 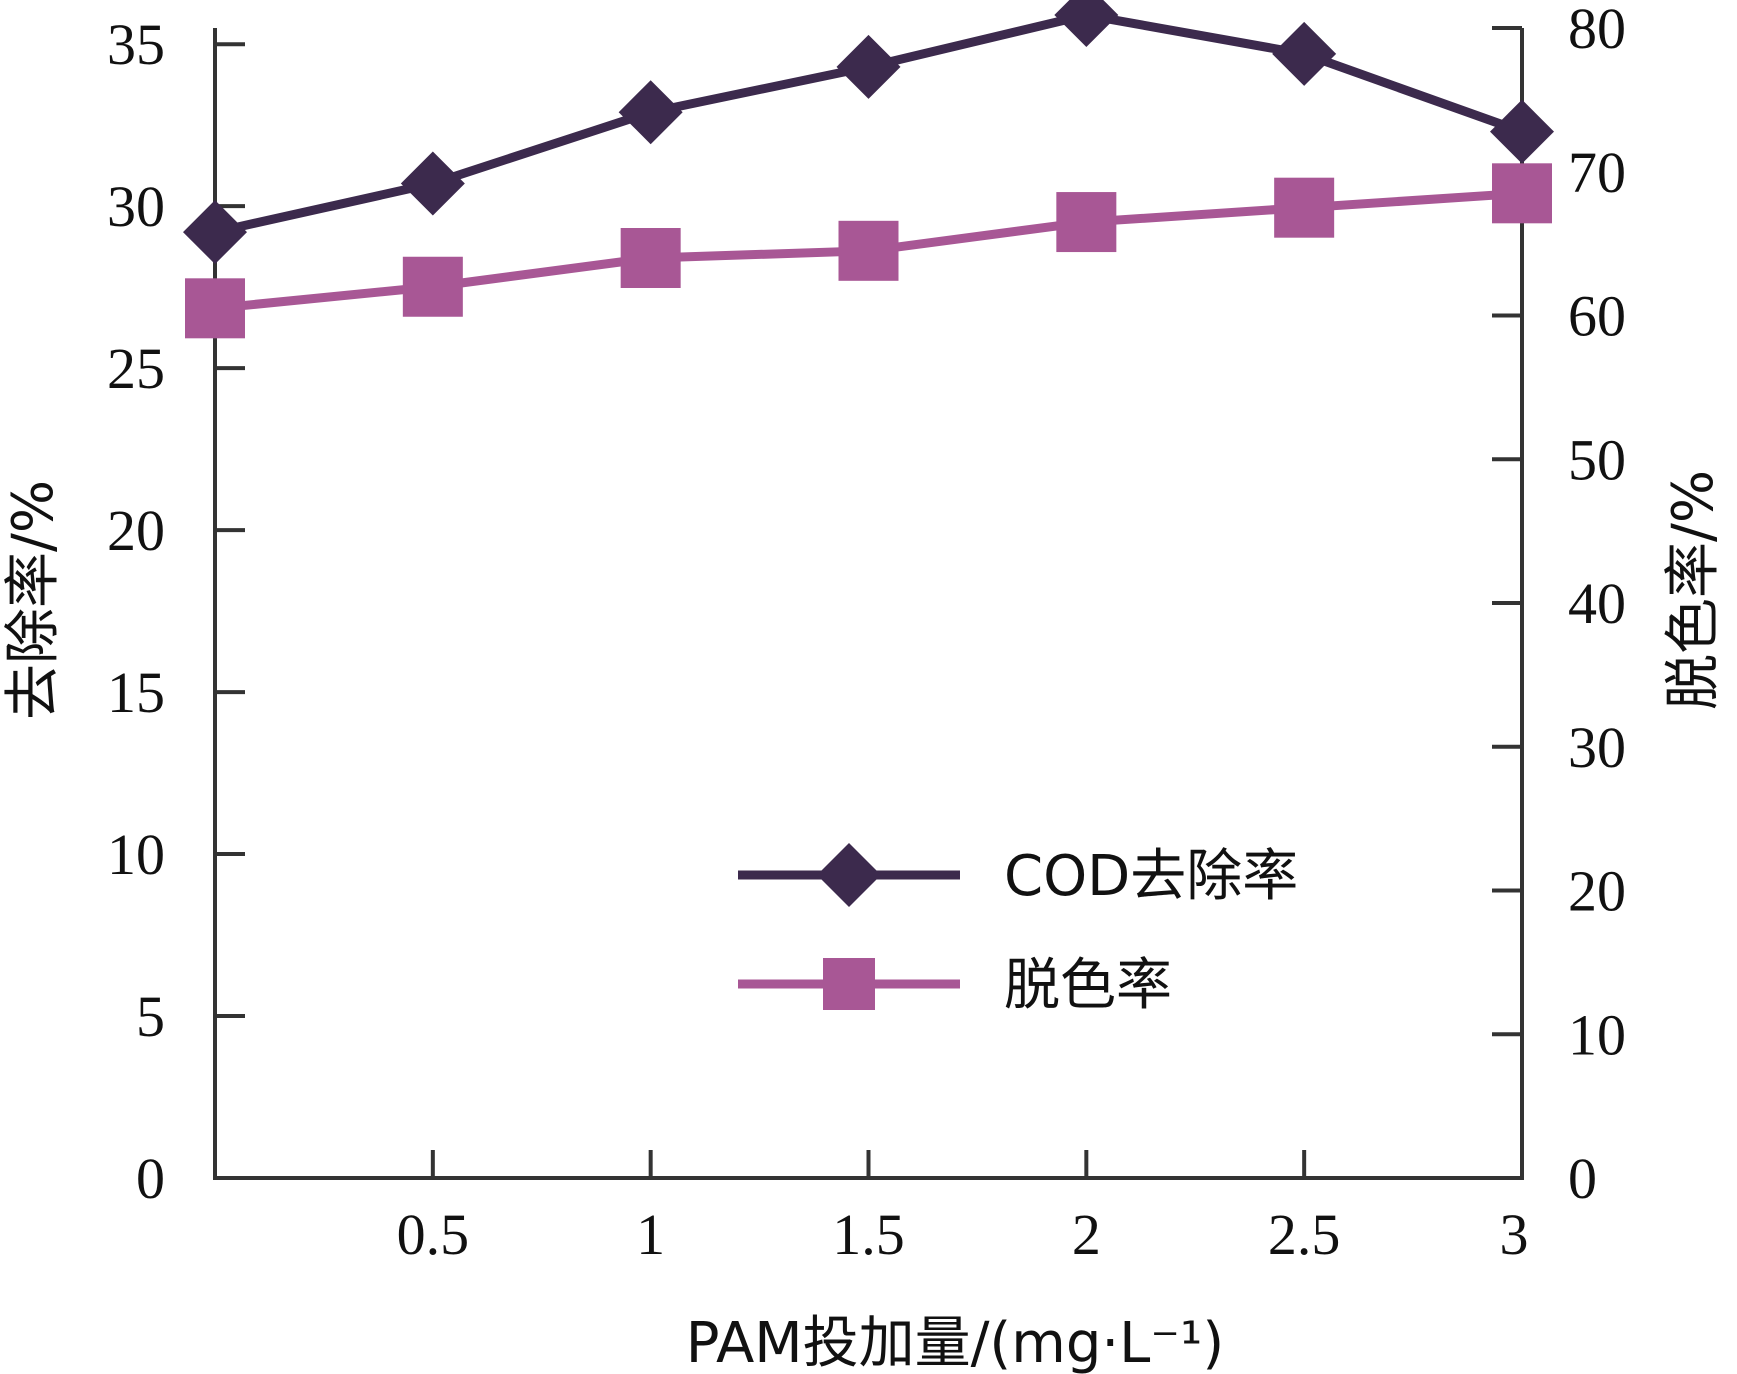 I want to click on right-tick-label: 30, so click(x=1597, y=747).